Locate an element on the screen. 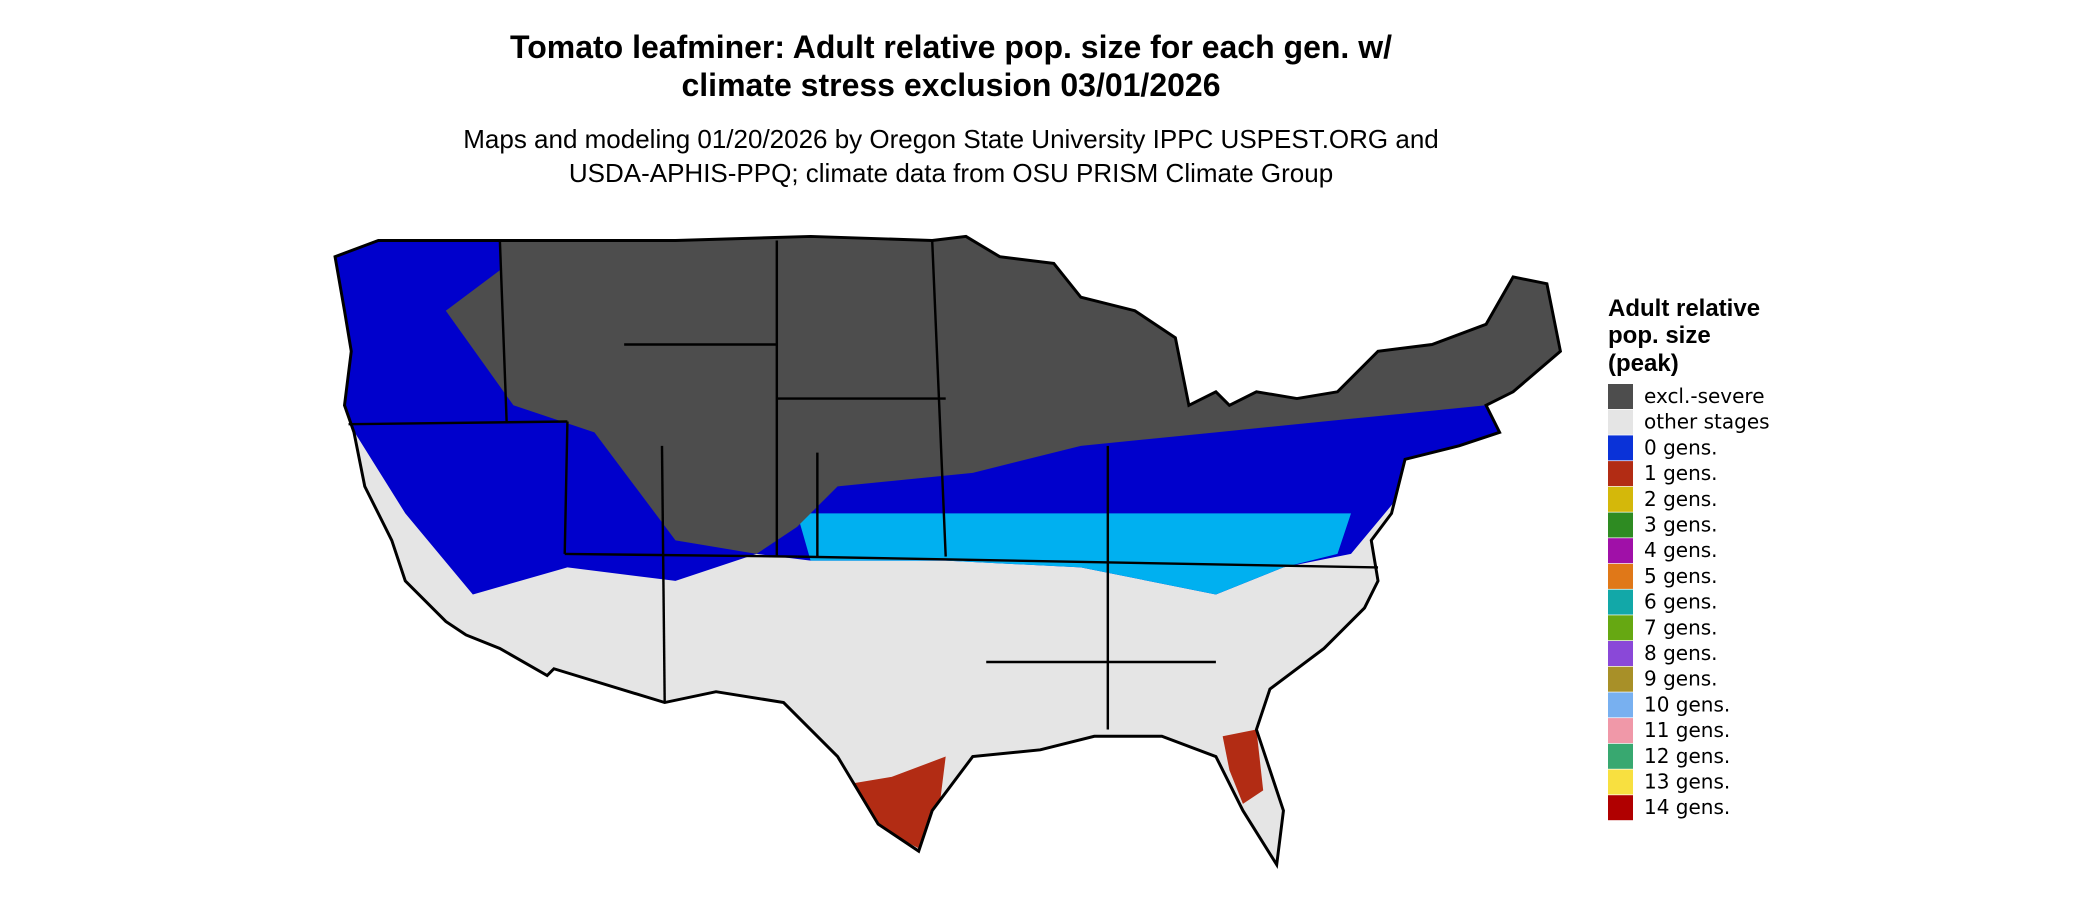 The width and height of the screenshot is (2100, 897). legend-label: 1 gens. is located at coordinates (1681, 473).